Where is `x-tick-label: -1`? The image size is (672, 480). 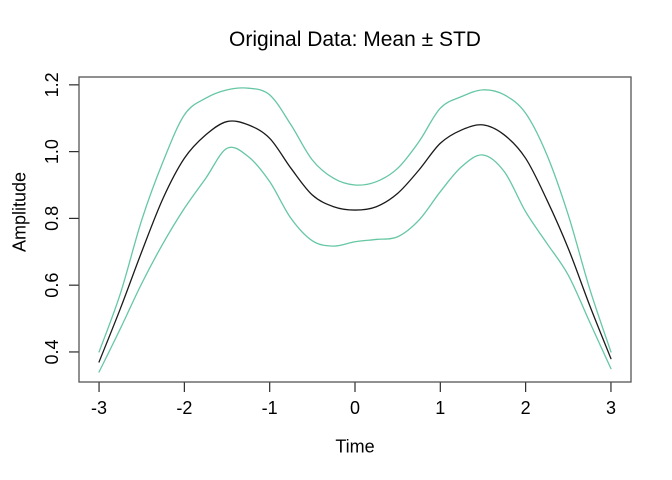
x-tick-label: -1 is located at coordinates (270, 408).